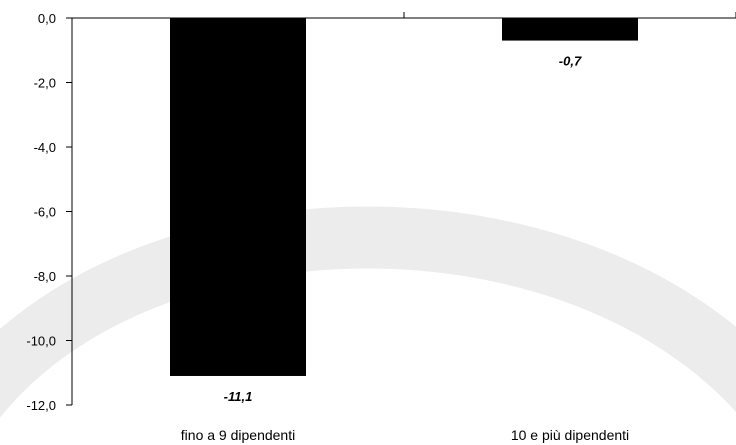 Image resolution: width=736 pixels, height=445 pixels. What do you see at coordinates (41, 405) in the screenshot?
I see `y-tick-label: -12,0` at bounding box center [41, 405].